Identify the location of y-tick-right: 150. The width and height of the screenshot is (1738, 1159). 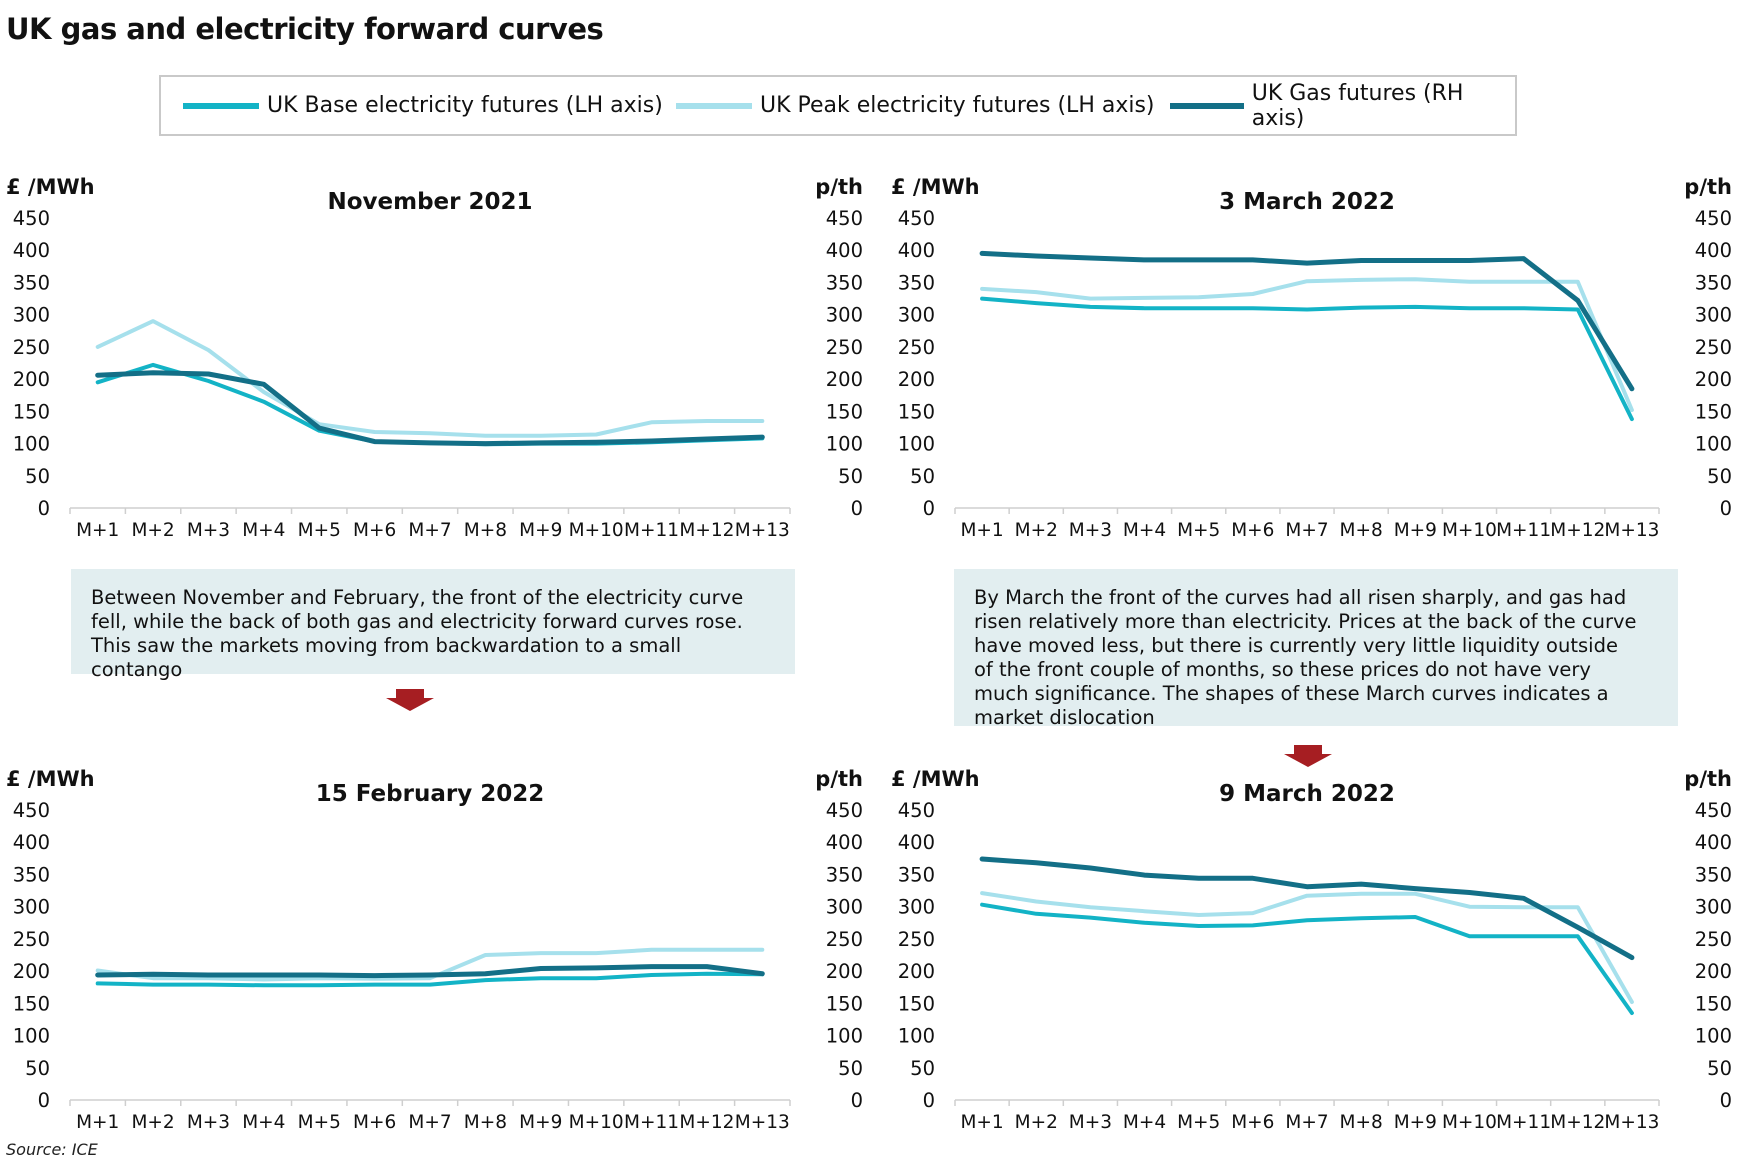
(1713, 411).